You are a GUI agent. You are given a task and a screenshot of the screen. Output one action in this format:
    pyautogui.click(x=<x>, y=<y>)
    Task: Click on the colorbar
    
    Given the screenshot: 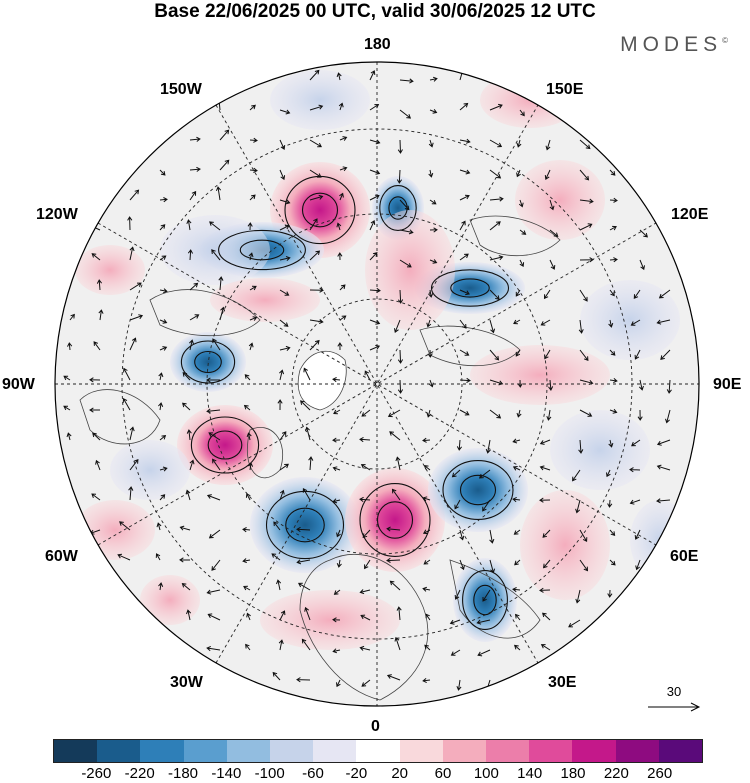 What is the action you would take?
    pyautogui.click(x=378, y=751)
    